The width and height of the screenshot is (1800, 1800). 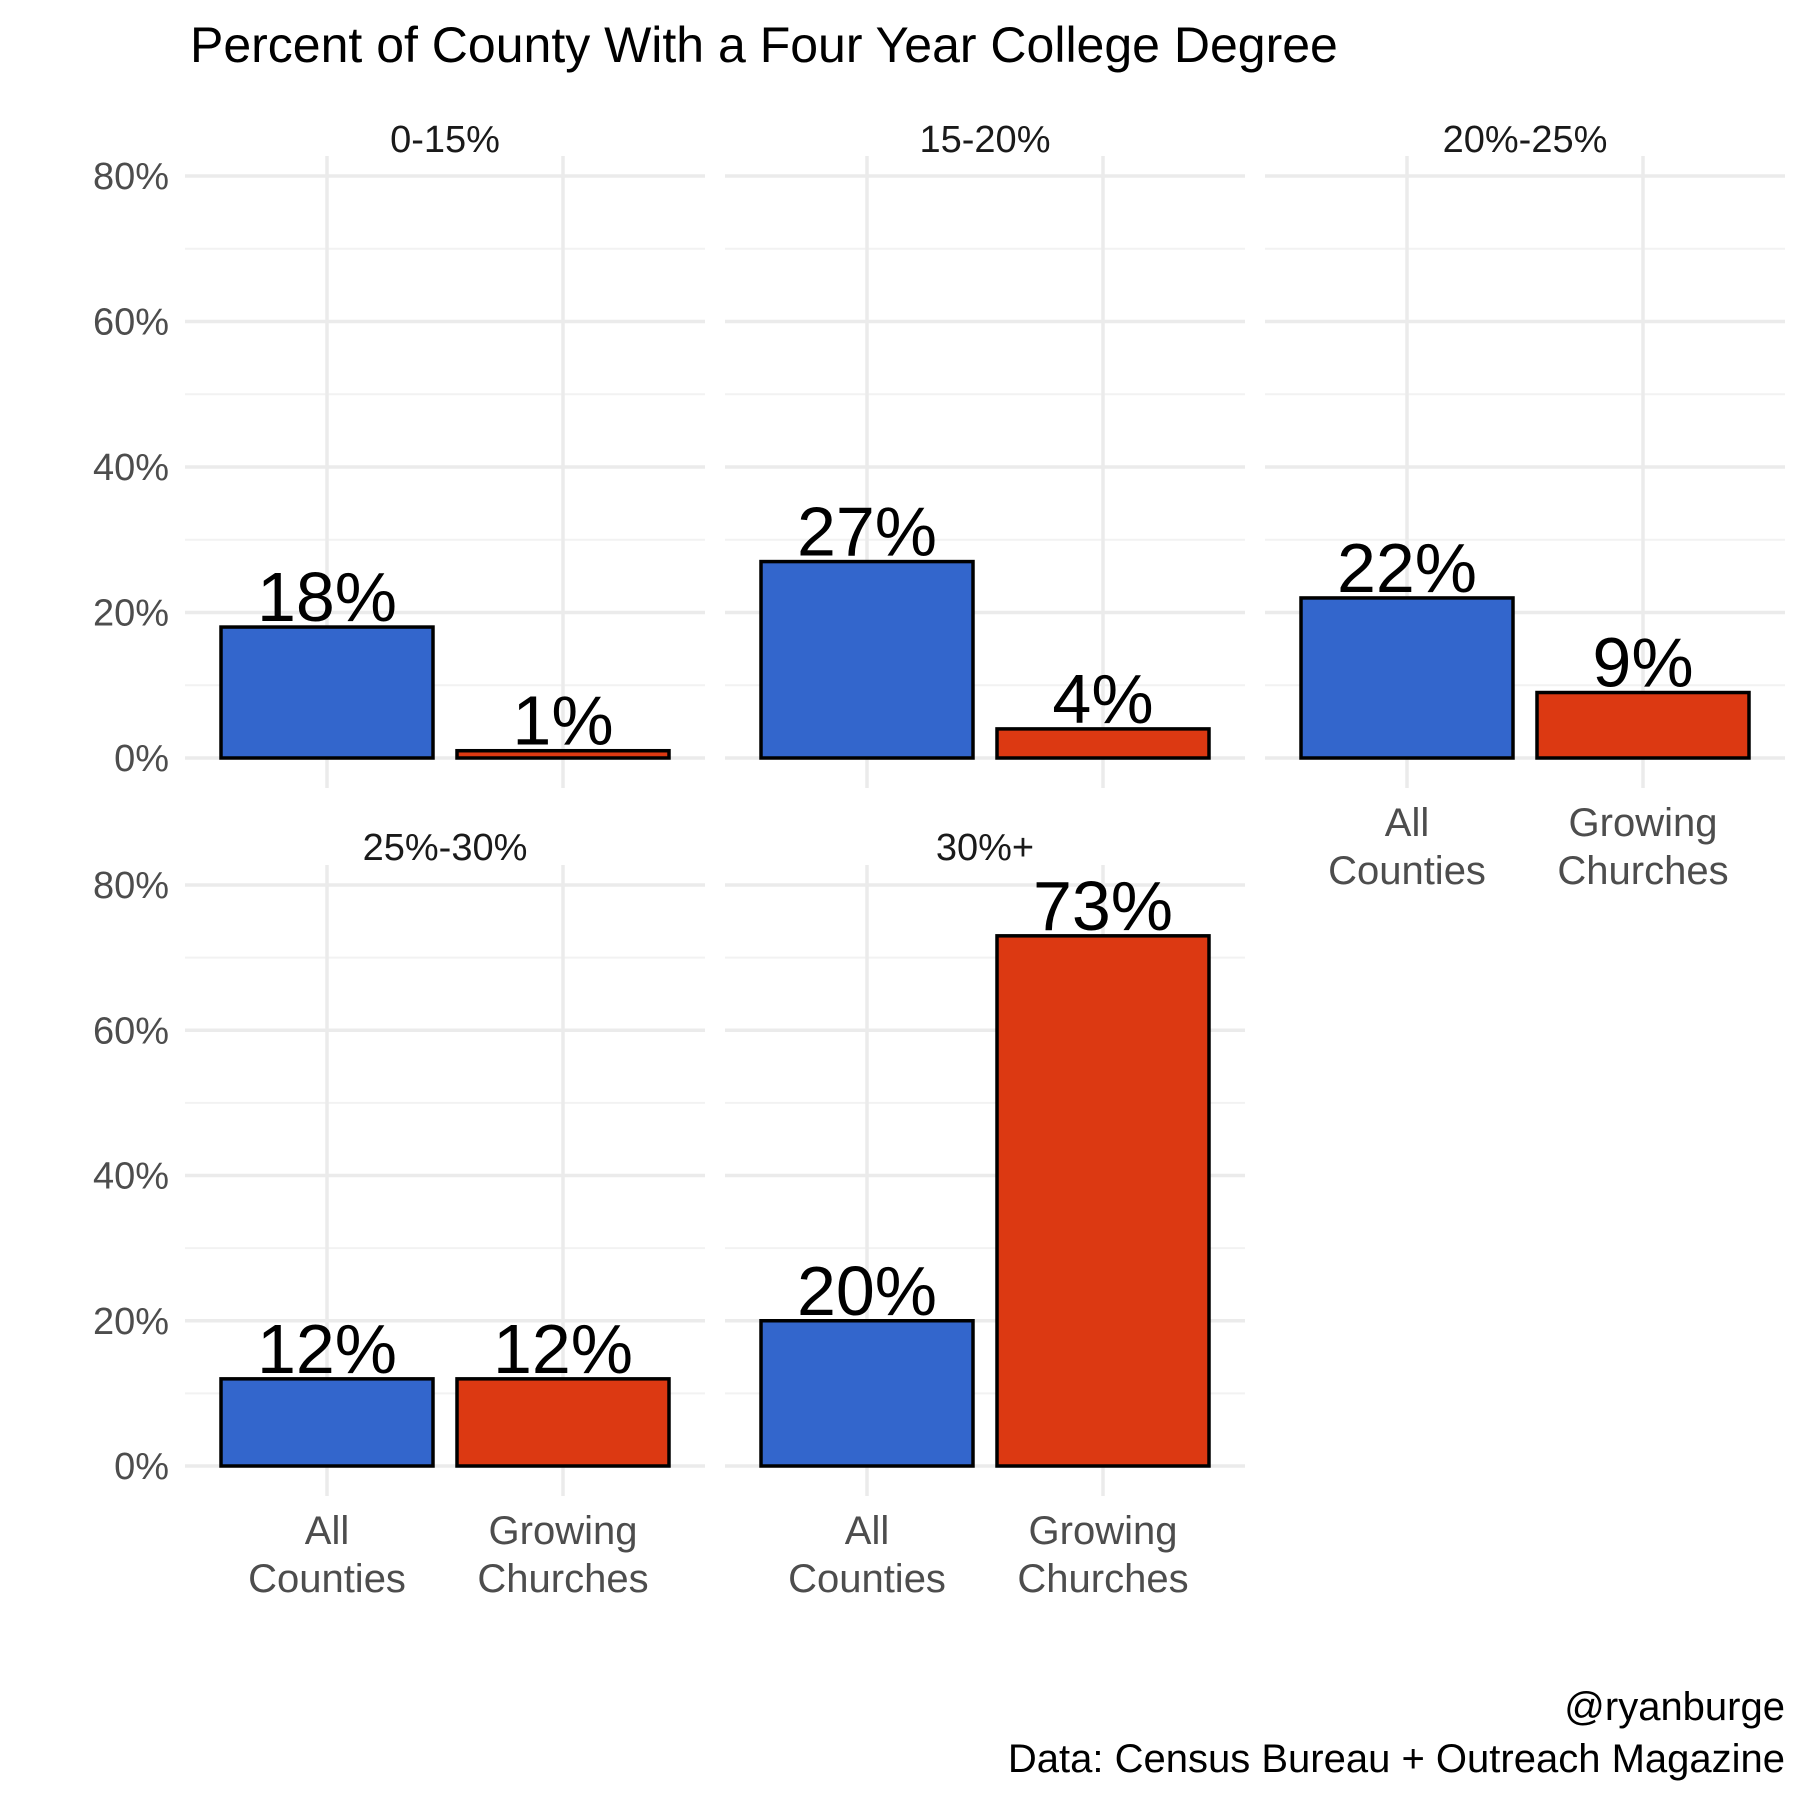 I want to click on panel: 0-15% 0% 20% 40% 60% 80% 18% 1%, so click(x=399, y=453).